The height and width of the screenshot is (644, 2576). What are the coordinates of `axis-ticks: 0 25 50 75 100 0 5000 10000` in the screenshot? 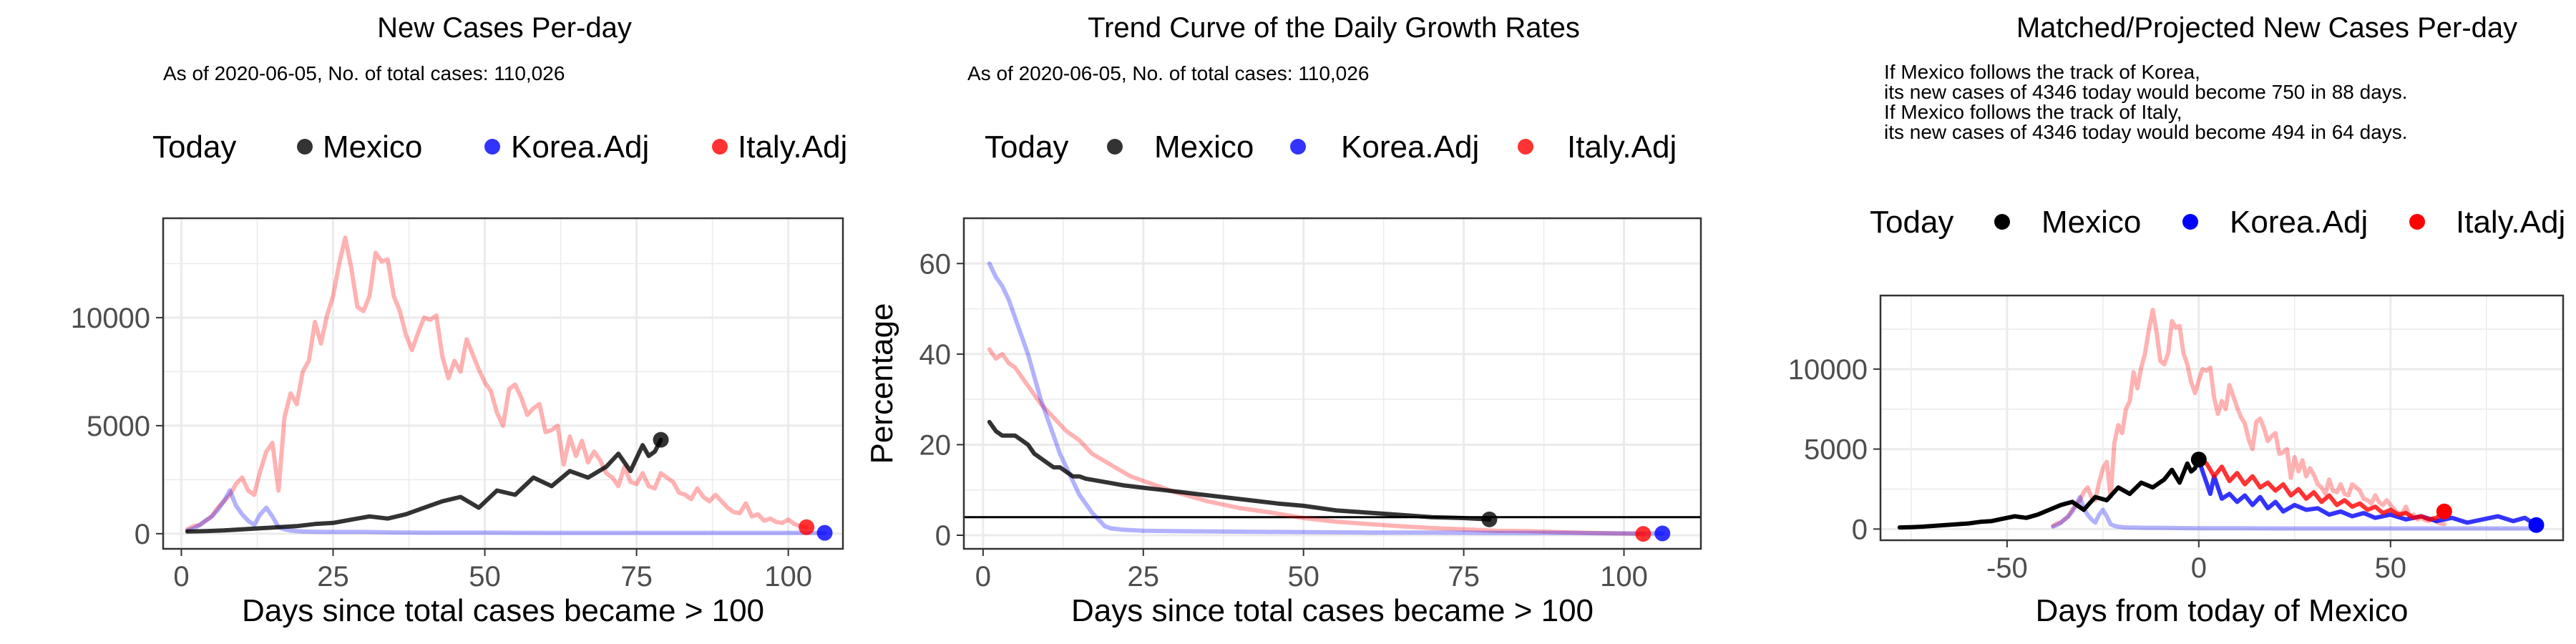 It's located at (442, 447).